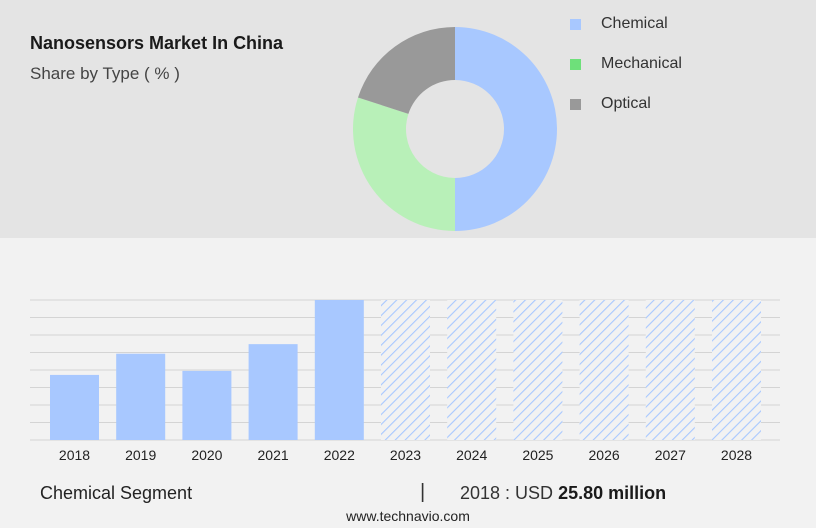  I want to click on legend-label-mechanical: Mechanical, so click(641, 63).